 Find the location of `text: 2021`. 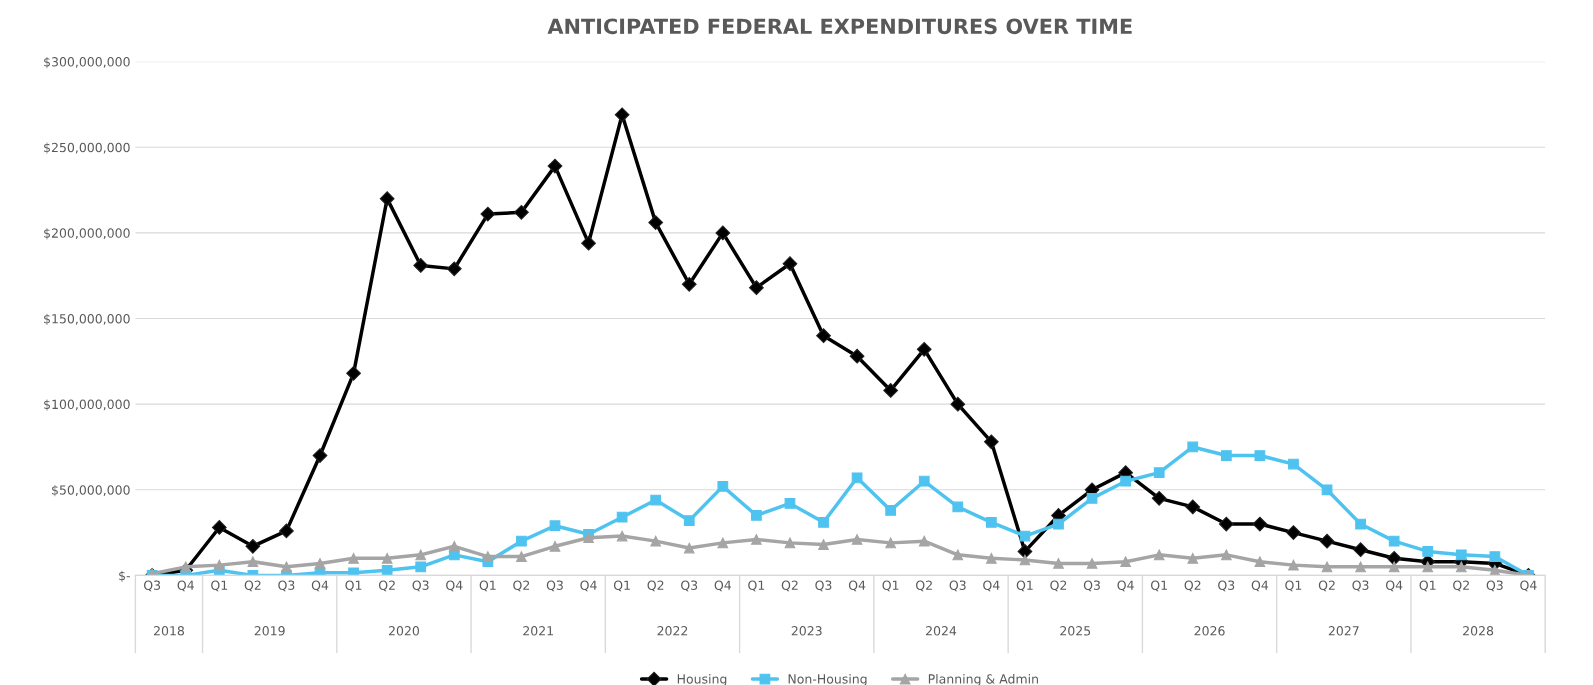

text: 2021 is located at coordinates (538, 631).